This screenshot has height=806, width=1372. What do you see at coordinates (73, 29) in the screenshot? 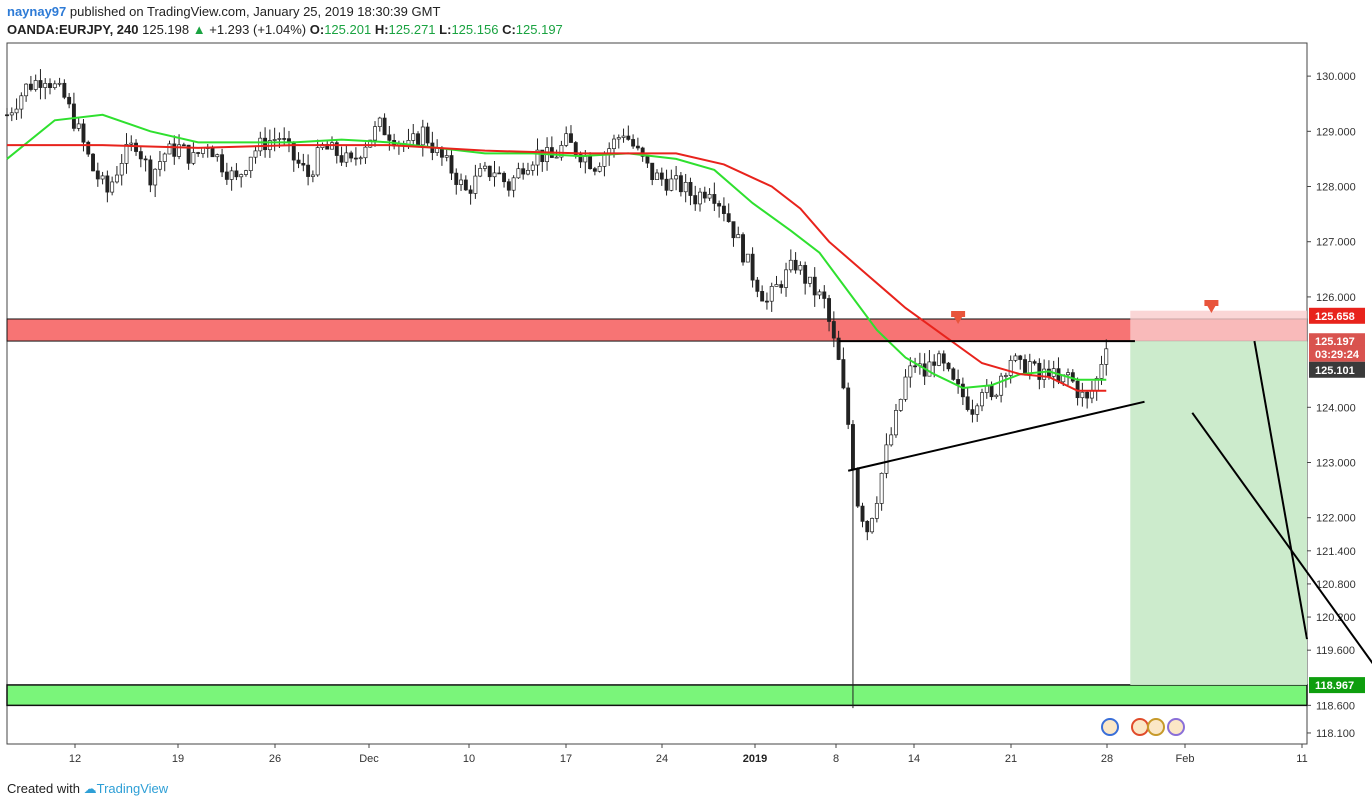
I see `symbol-label: OANDA:EURJPY, 240` at bounding box center [73, 29].